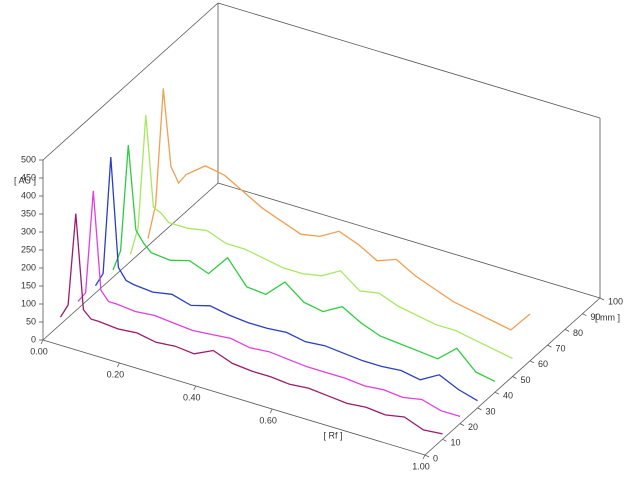  I want to click on x-tick-label: 0.20, so click(116, 374).